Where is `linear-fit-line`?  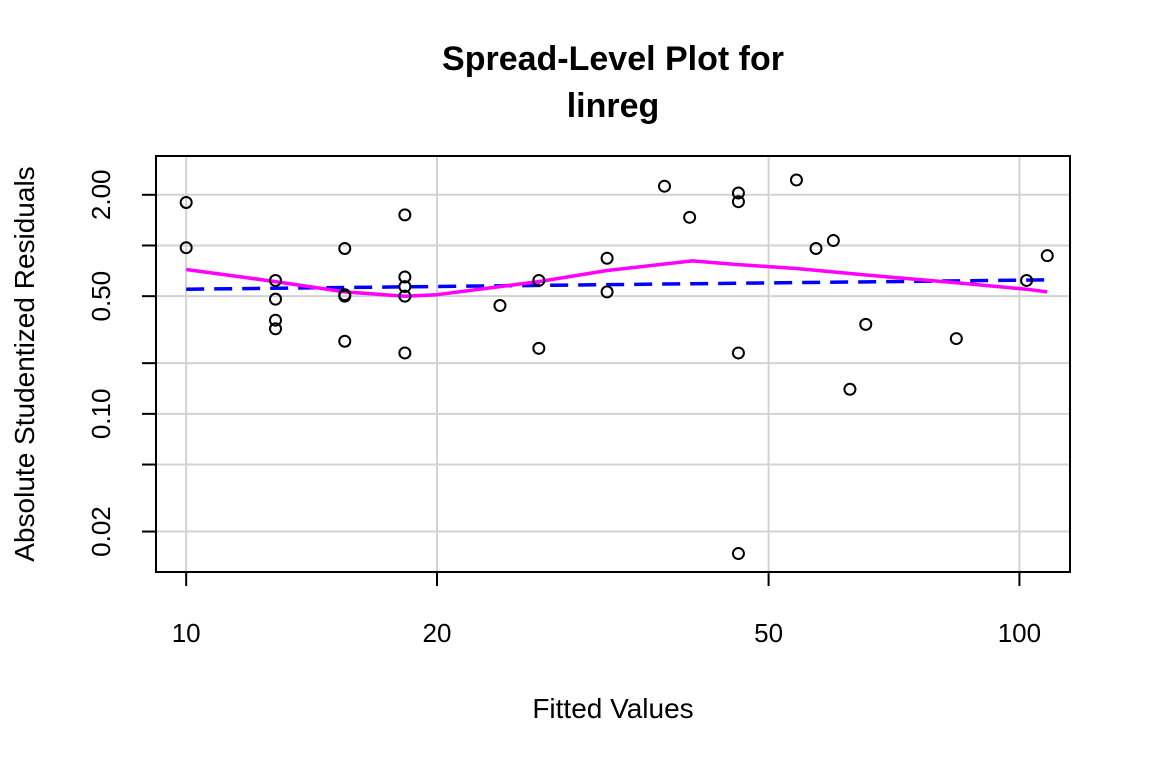 linear-fit-line is located at coordinates (617, 284).